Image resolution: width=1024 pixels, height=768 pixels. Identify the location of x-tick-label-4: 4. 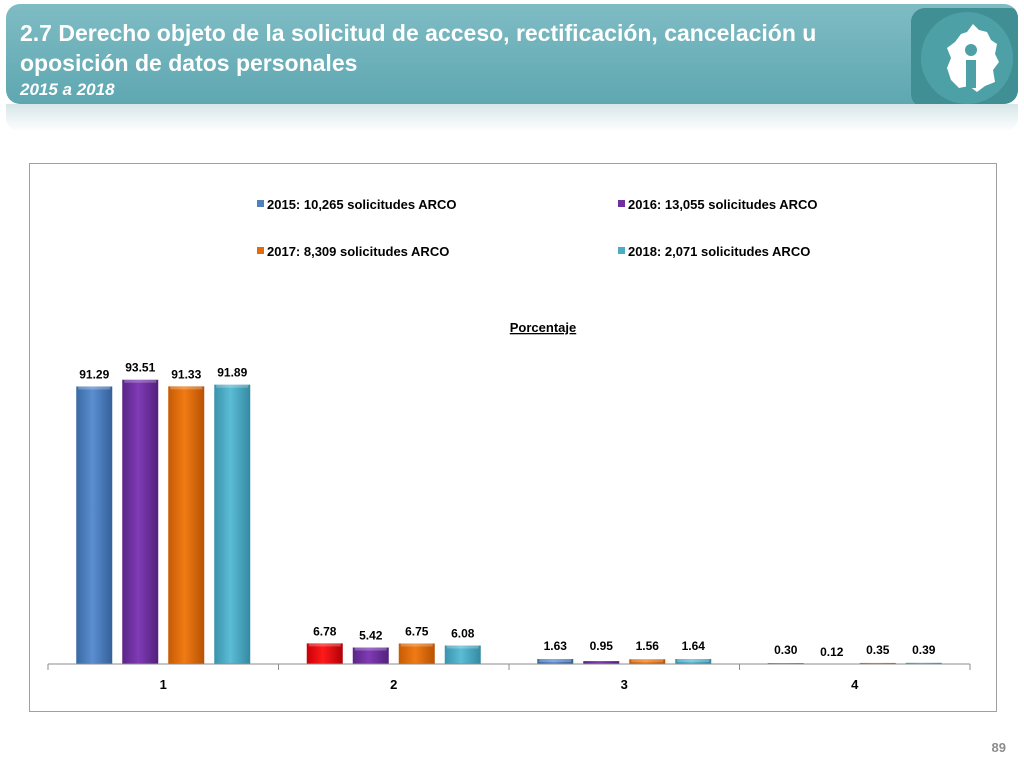
(855, 684).